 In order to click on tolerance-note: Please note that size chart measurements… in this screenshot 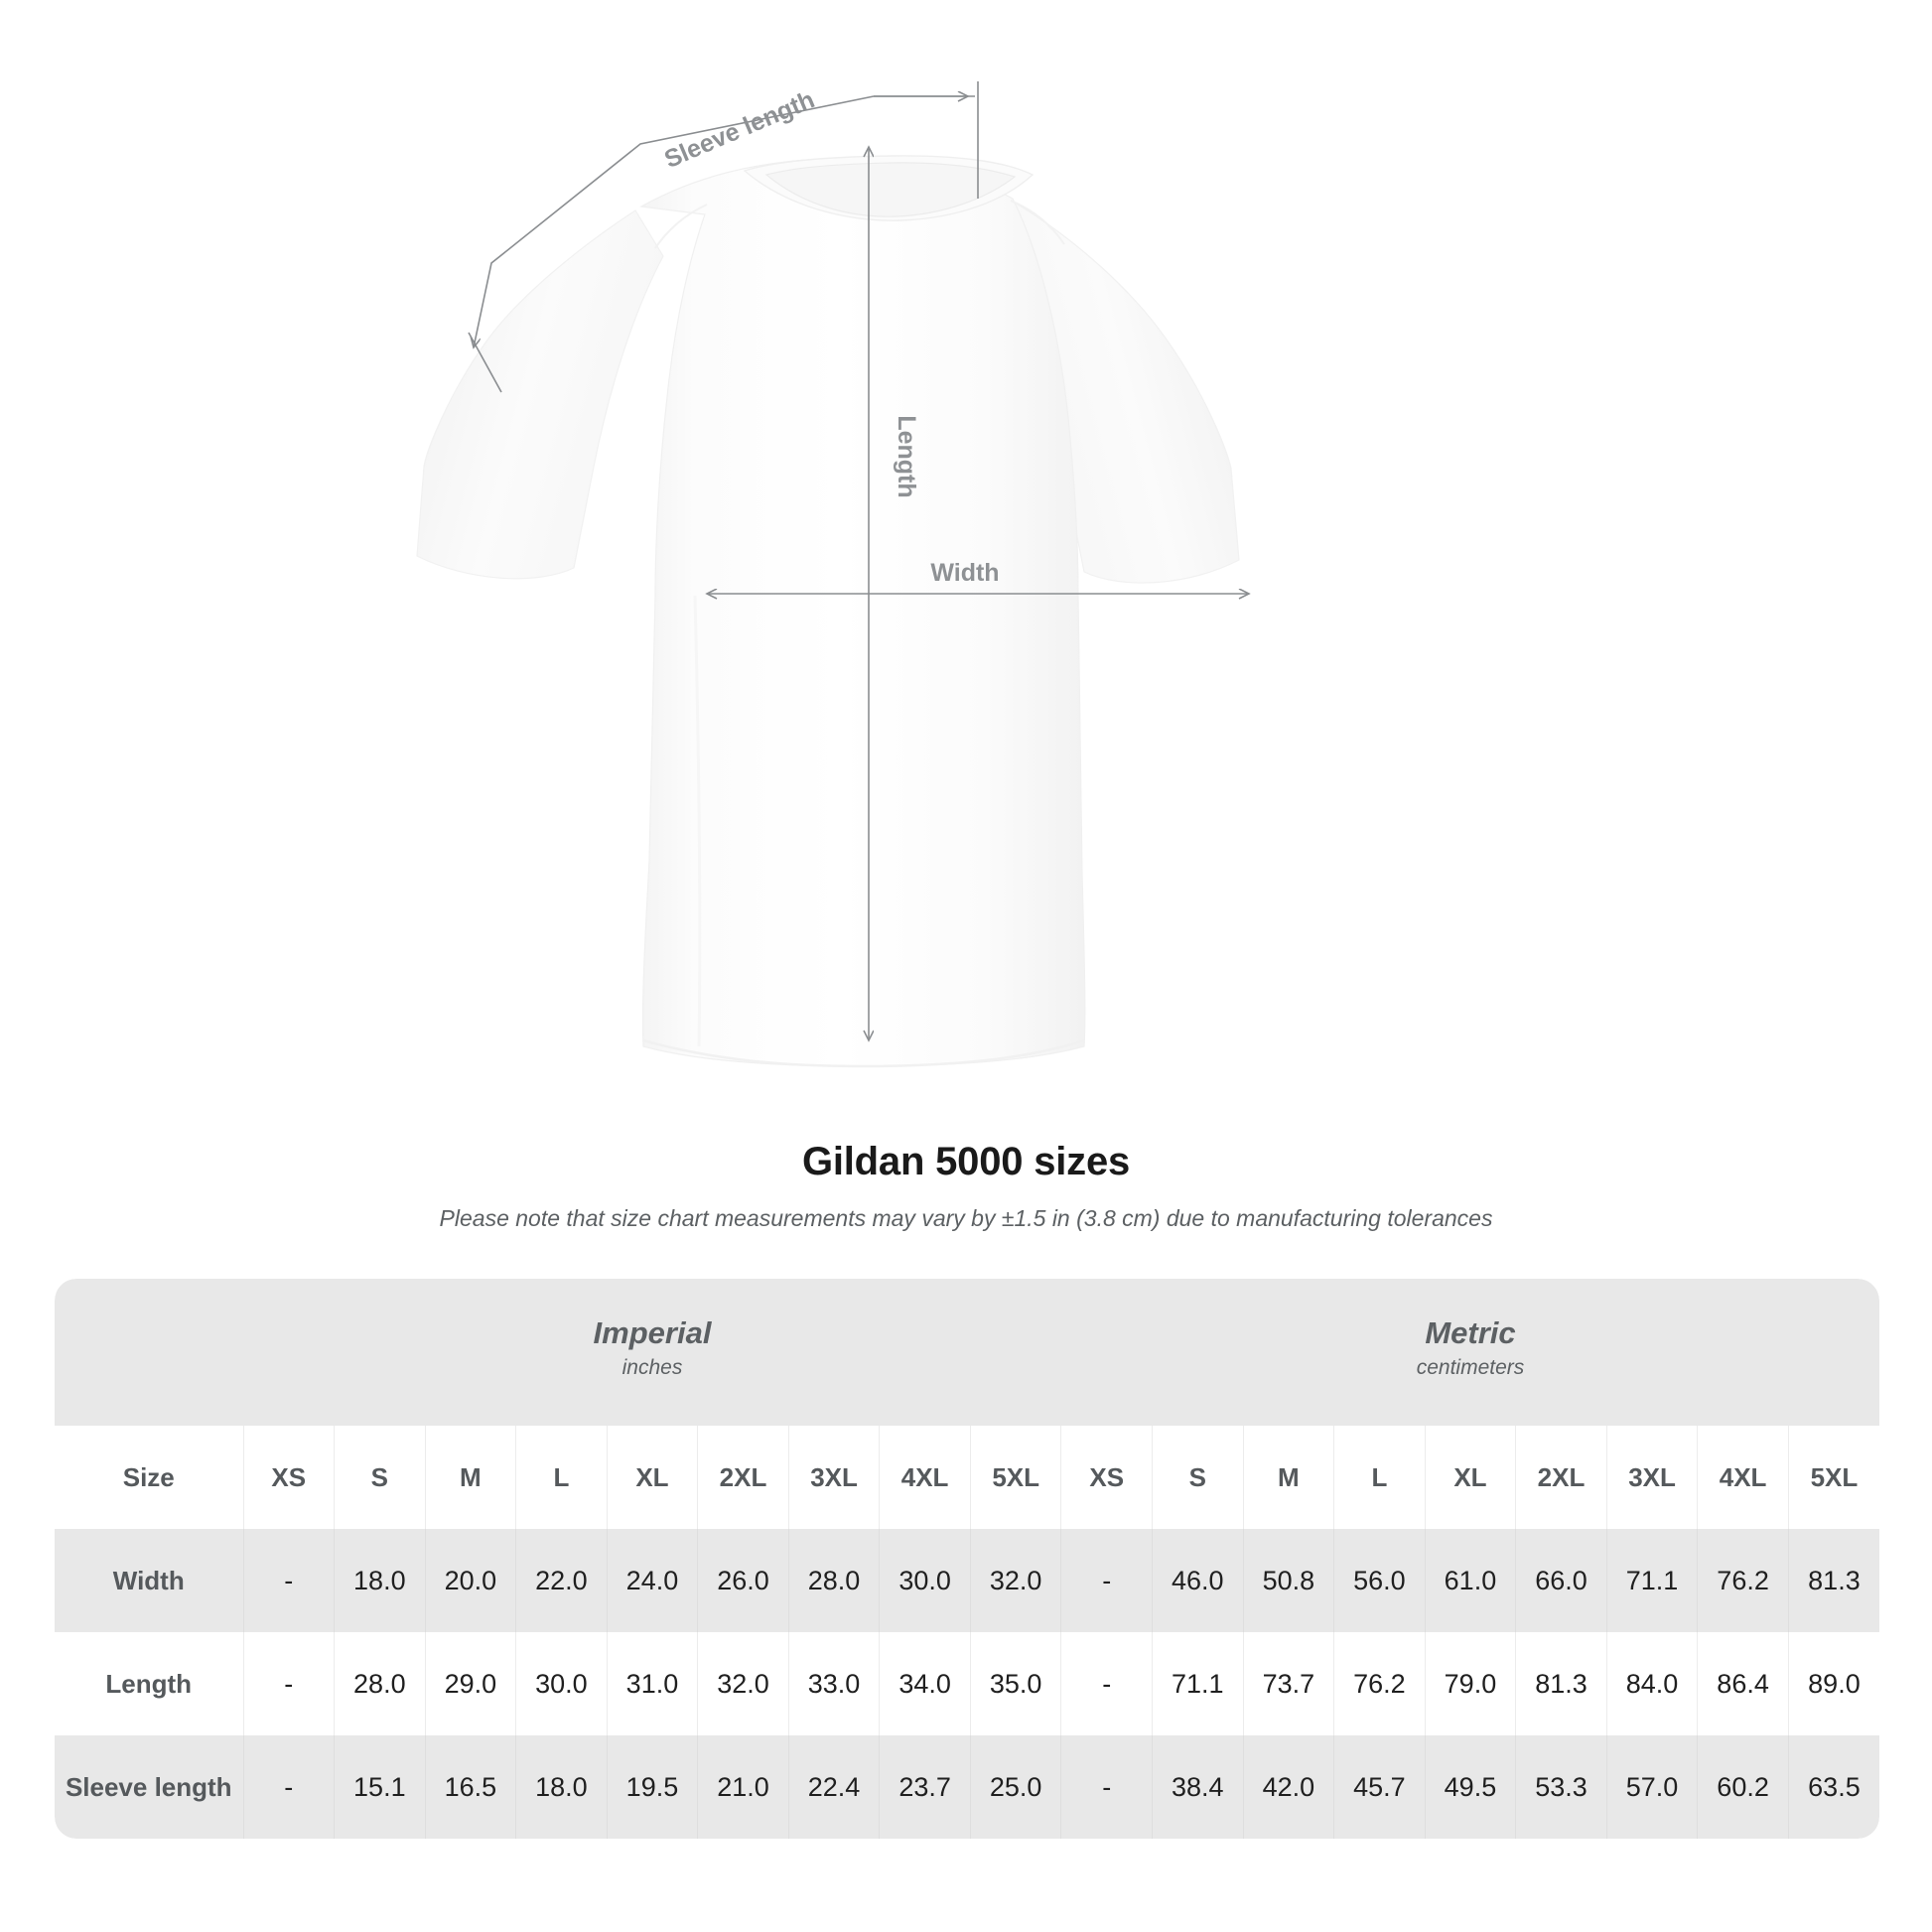, I will do `click(966, 1218)`.